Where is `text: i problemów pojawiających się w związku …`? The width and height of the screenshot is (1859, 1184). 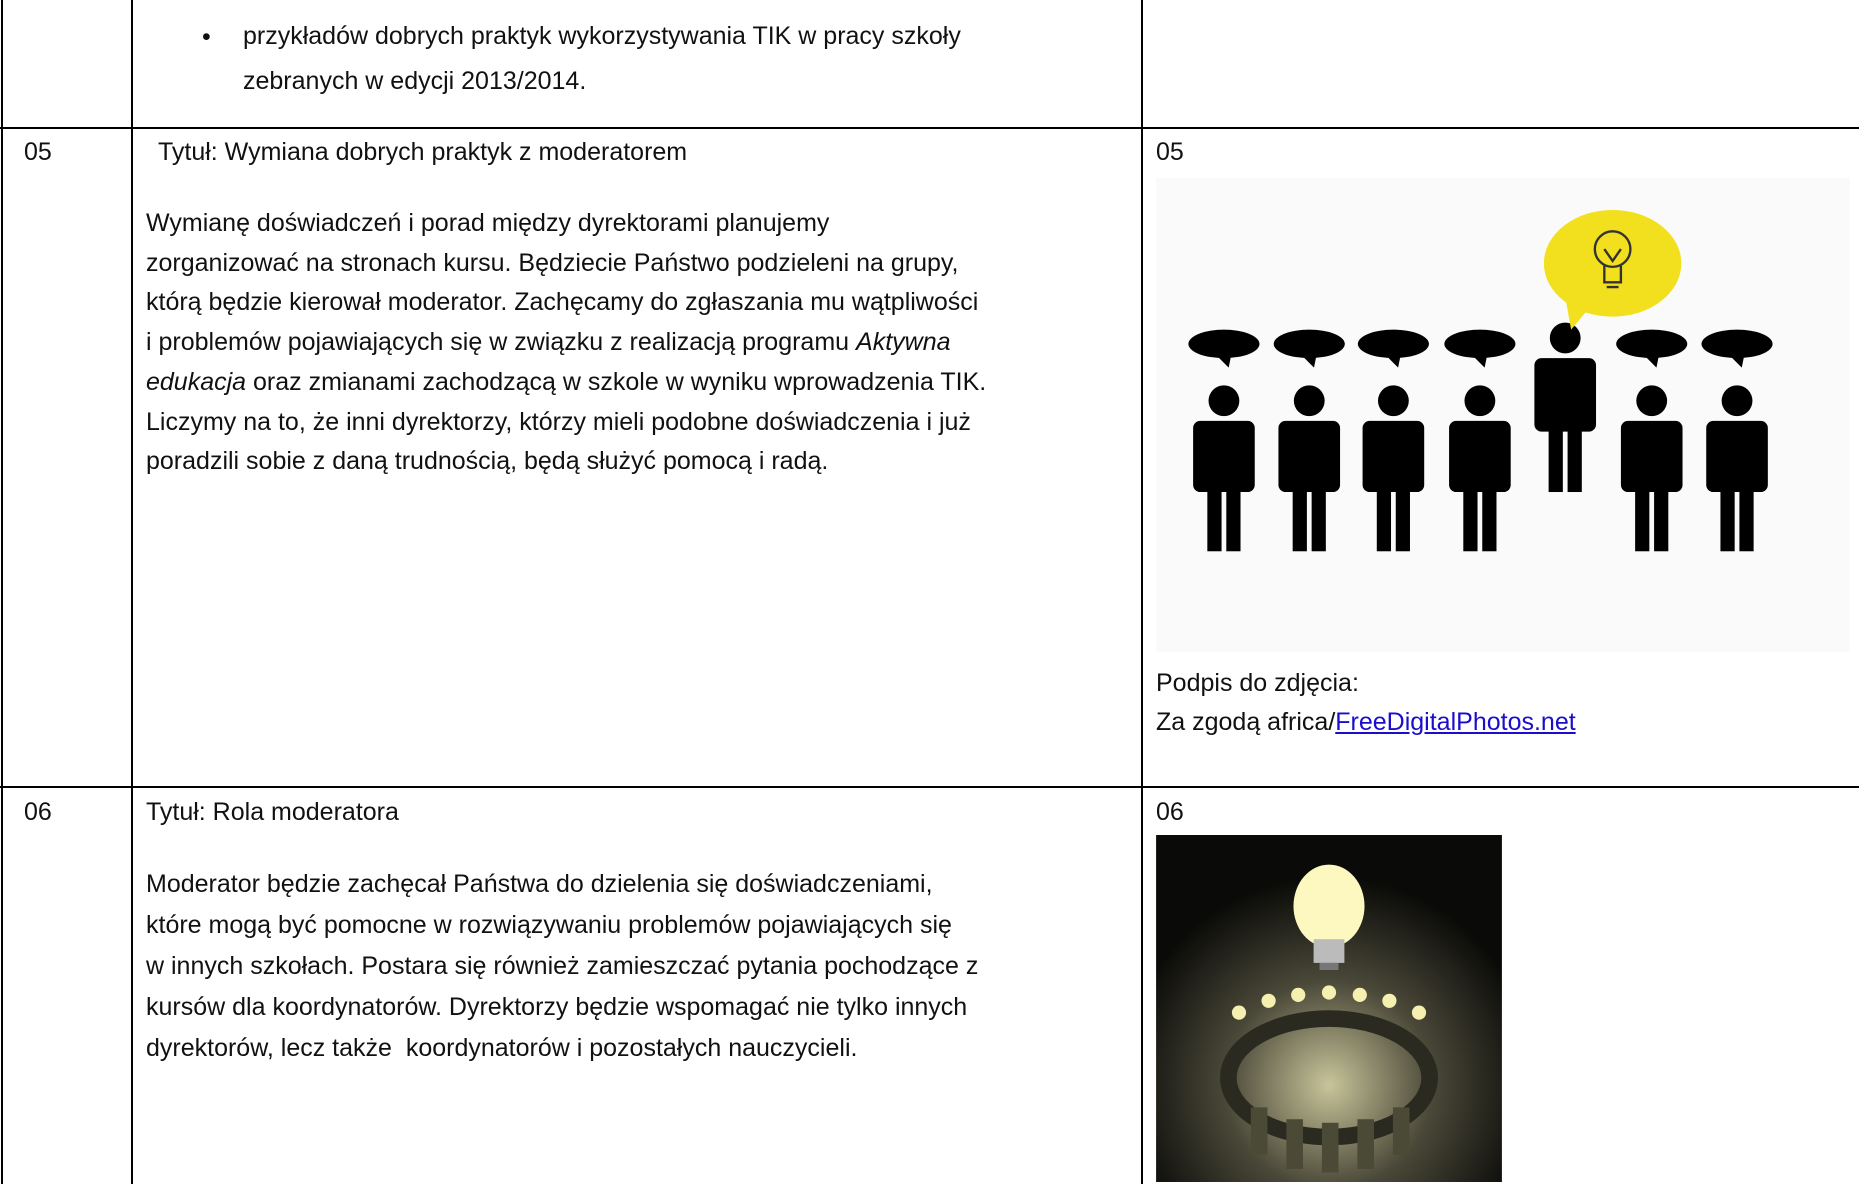
text: i problemów pojawiających się w związku … is located at coordinates (501, 342).